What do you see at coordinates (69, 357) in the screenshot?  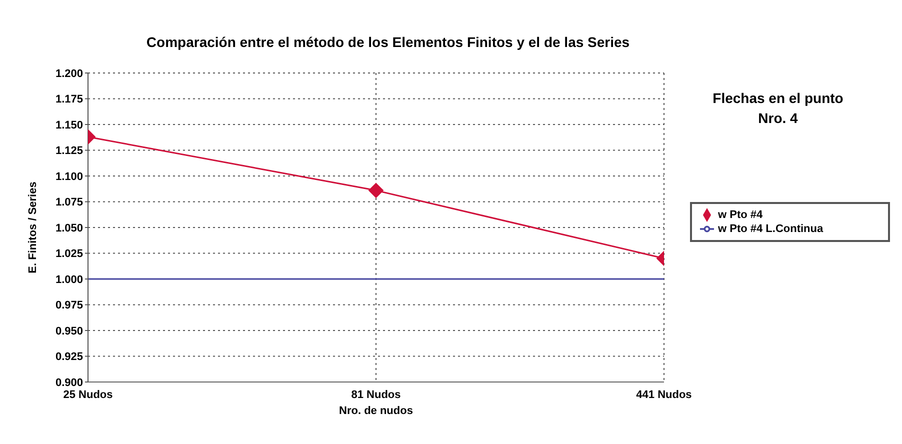 I see `y-tick-label: 0.925` at bounding box center [69, 357].